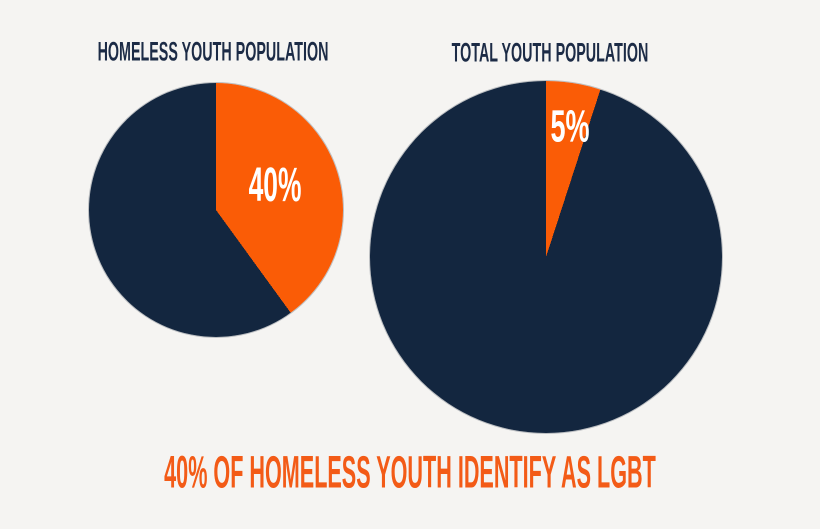 The height and width of the screenshot is (529, 820). What do you see at coordinates (410, 472) in the screenshot?
I see `caption: 40% OF HOMELESS YOUTH IDENTIFY AS LGBT` at bounding box center [410, 472].